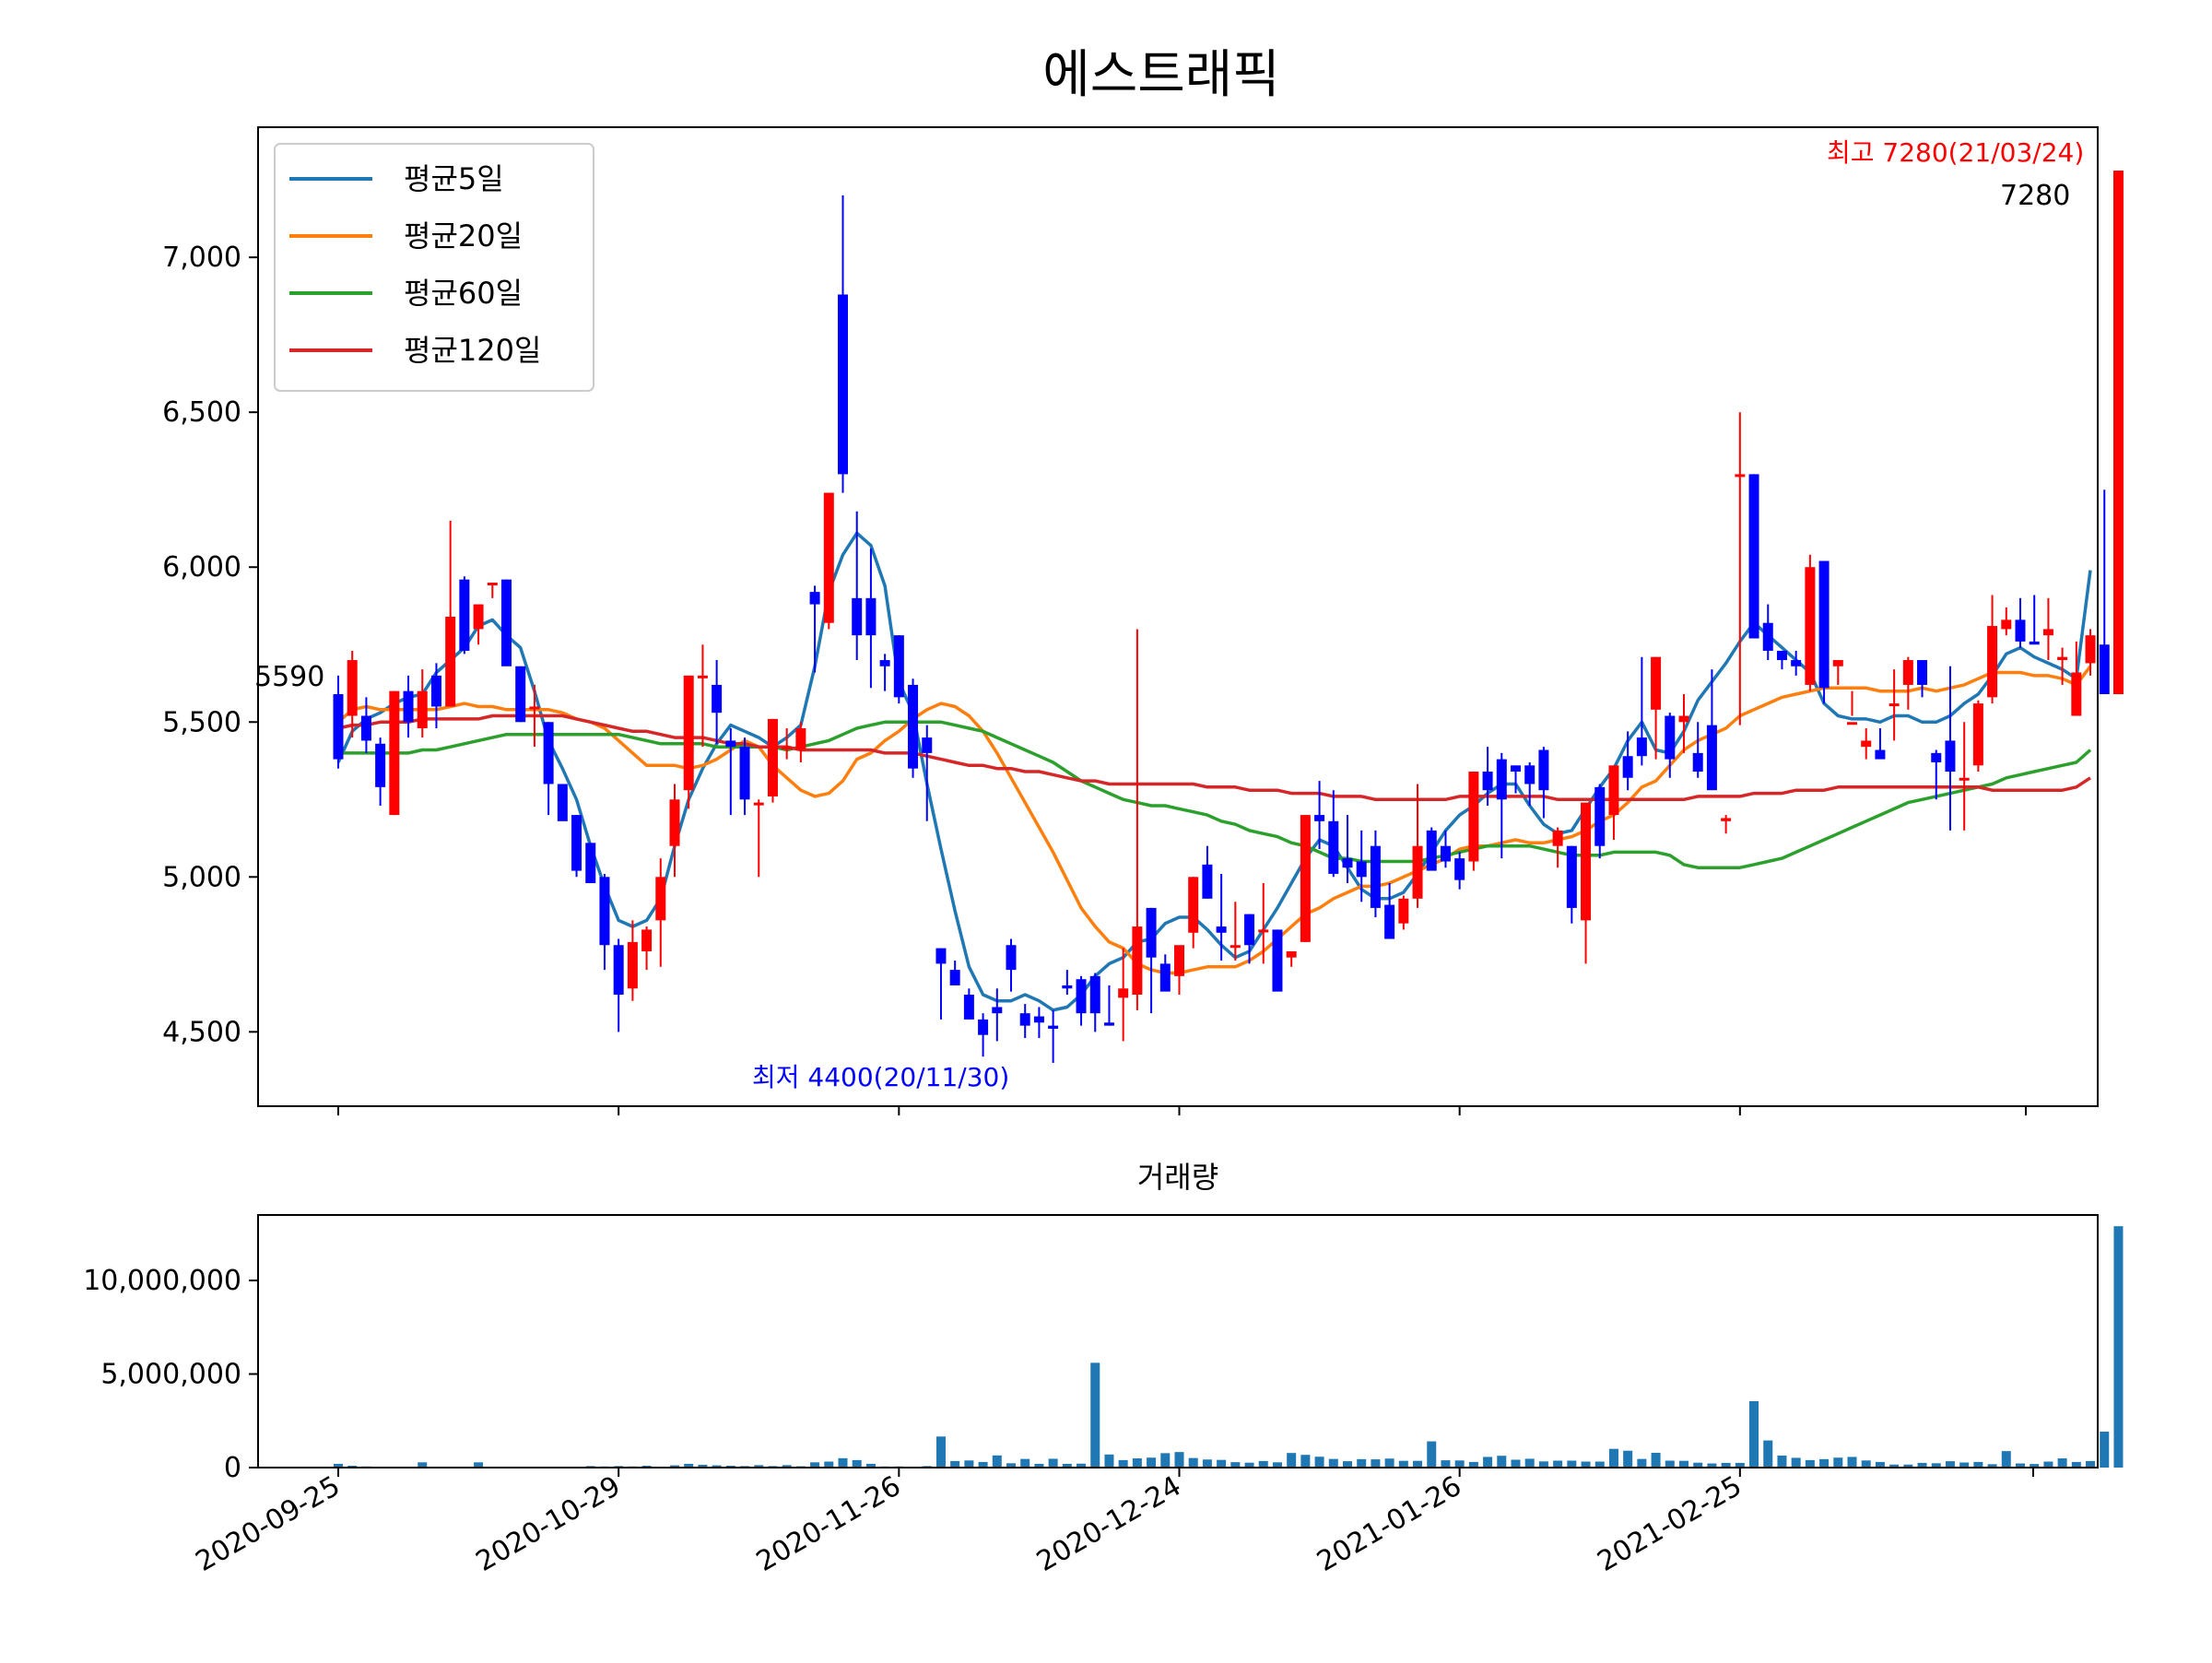 The image size is (2212, 1663). What do you see at coordinates (1108, 1524) in the screenshot?
I see `date-x-tick-label: 2020-12-24` at bounding box center [1108, 1524].